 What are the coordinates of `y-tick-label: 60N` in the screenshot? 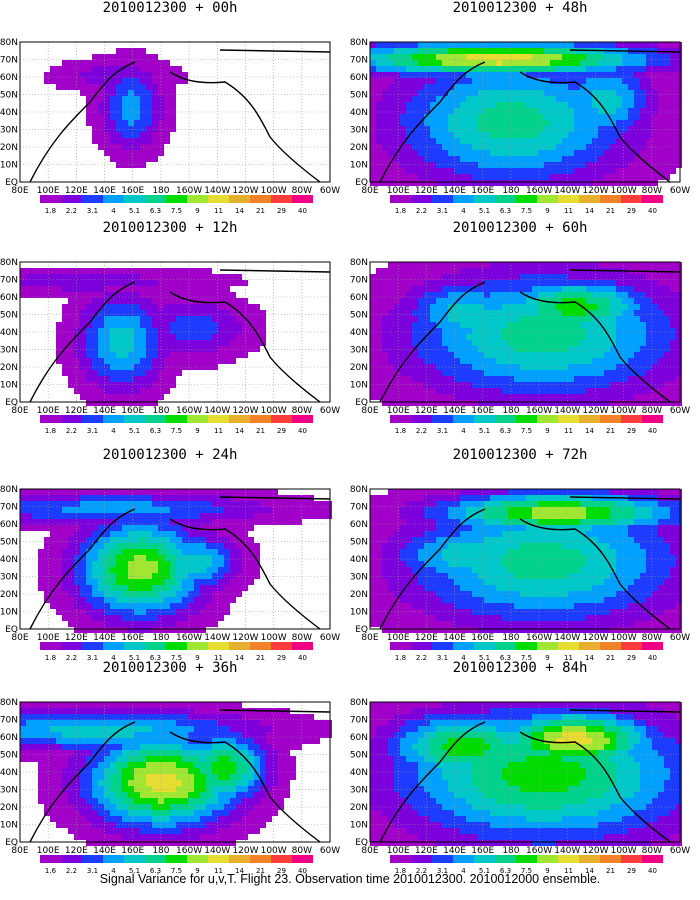 It's located at (9, 298).